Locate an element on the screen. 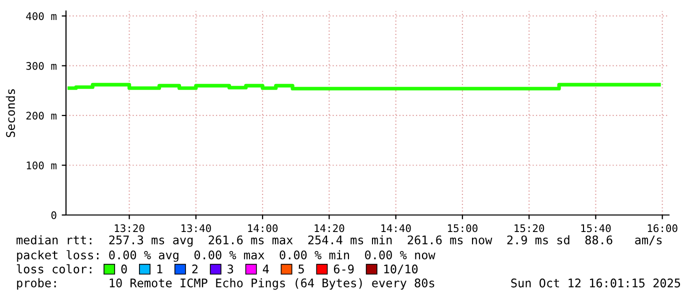  x-tick-label: 15:00 is located at coordinates (463, 228).